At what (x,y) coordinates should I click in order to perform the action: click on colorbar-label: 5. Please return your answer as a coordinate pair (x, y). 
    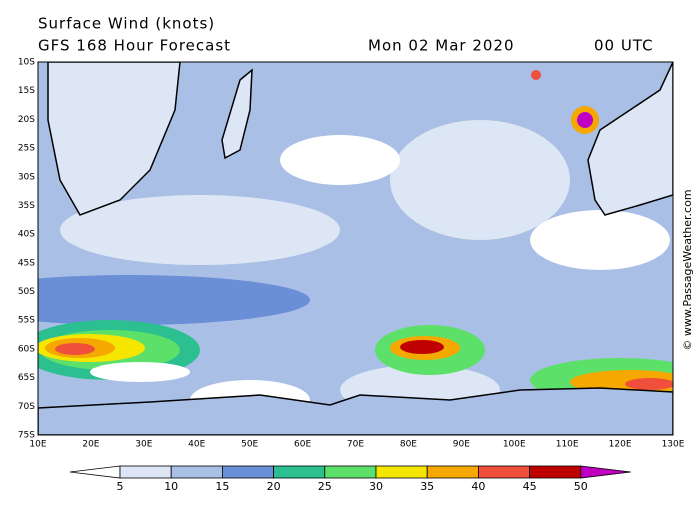
    Looking at the image, I should click on (120, 486).